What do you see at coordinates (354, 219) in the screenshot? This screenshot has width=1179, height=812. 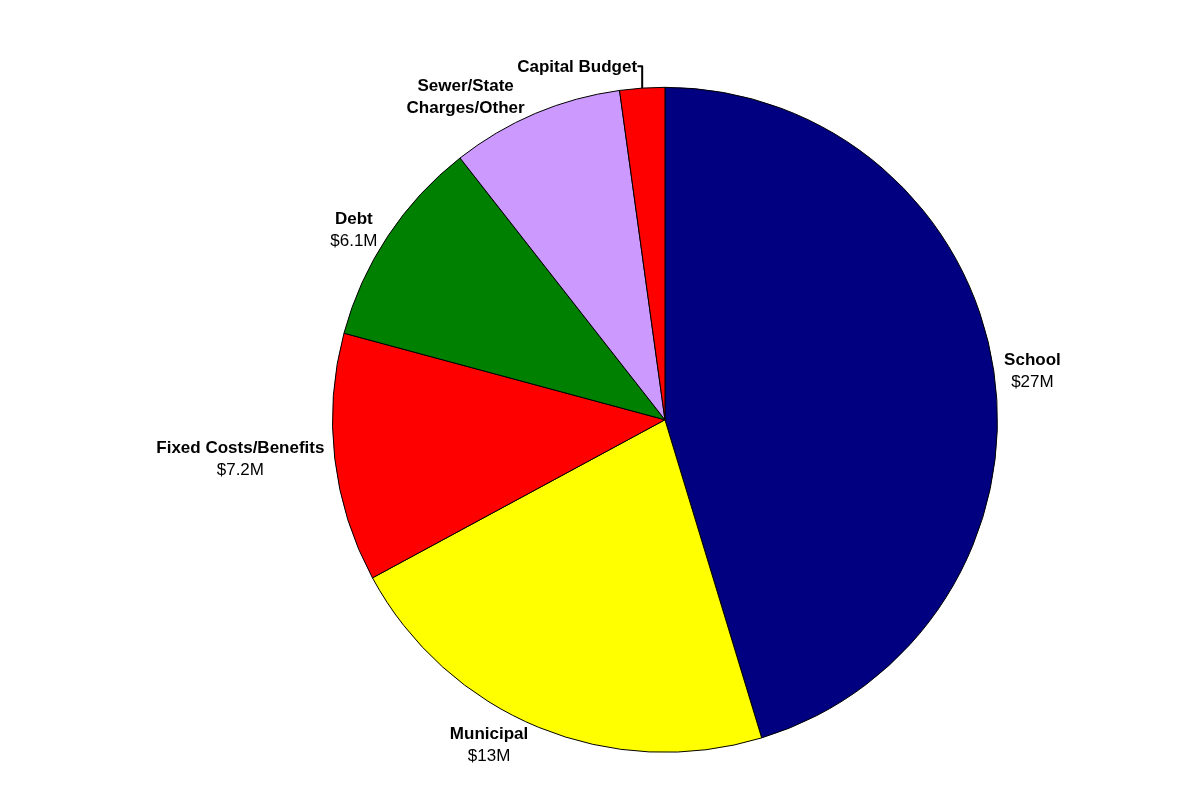 I see `slice-label: Debt` at bounding box center [354, 219].